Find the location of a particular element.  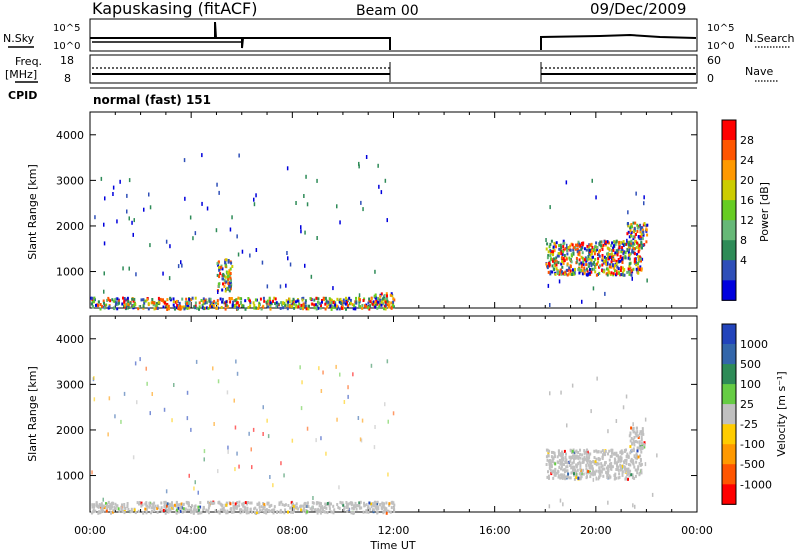

power-colorbar-segment is located at coordinates (729, 210).